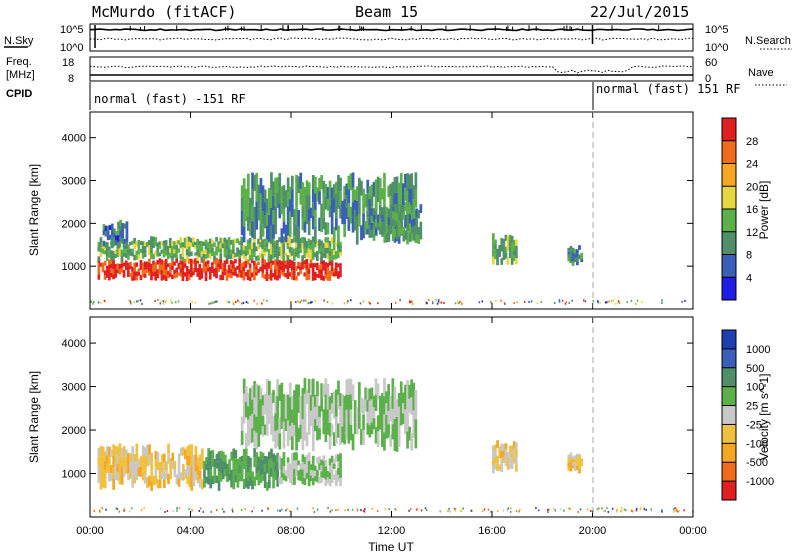  What do you see at coordinates (754, 425) in the screenshot?
I see `velocity-colorbar-tick-label: -25` at bounding box center [754, 425].